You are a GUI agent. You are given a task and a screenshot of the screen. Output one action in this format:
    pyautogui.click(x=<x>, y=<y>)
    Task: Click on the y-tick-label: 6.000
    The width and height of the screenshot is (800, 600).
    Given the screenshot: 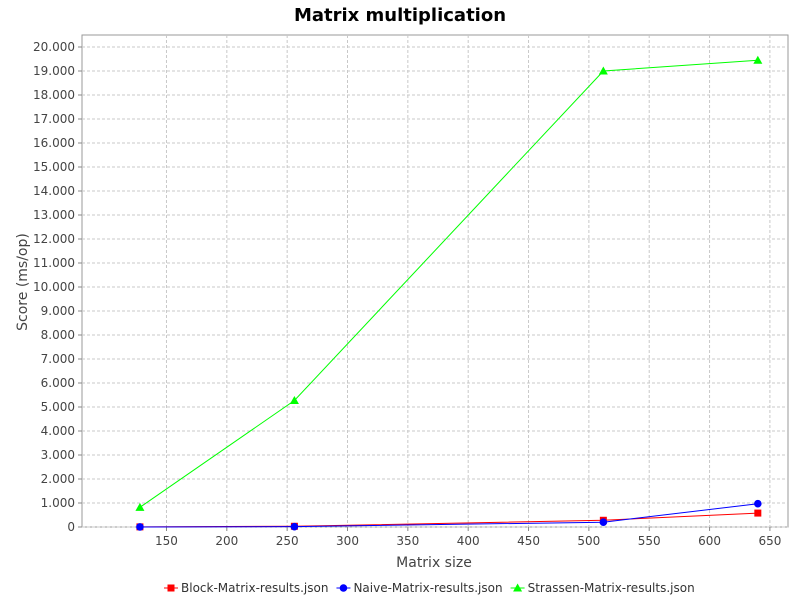 What is the action you would take?
    pyautogui.click(x=58, y=383)
    